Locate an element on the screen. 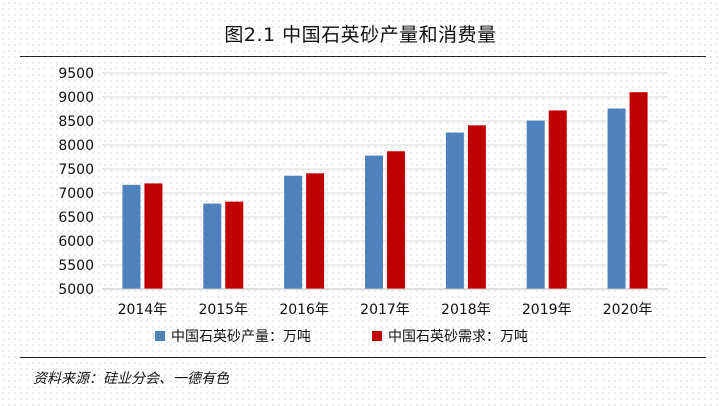 Image resolution: width=721 pixels, height=406 pixels. legend-label: 中国石英砂需求：万吨 is located at coordinates (458, 336).